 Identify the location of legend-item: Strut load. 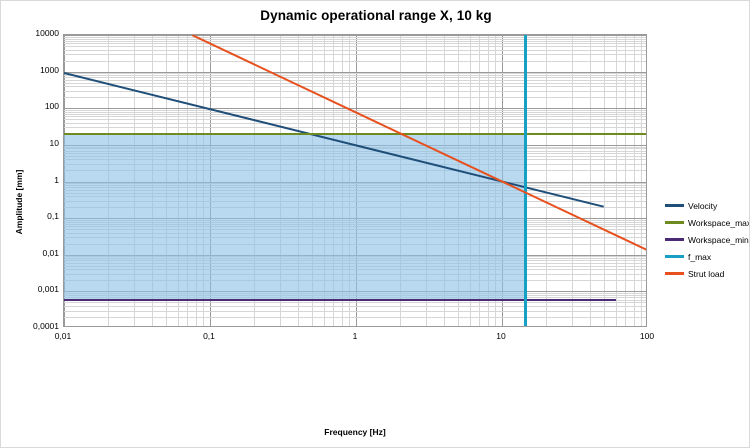
(707, 273).